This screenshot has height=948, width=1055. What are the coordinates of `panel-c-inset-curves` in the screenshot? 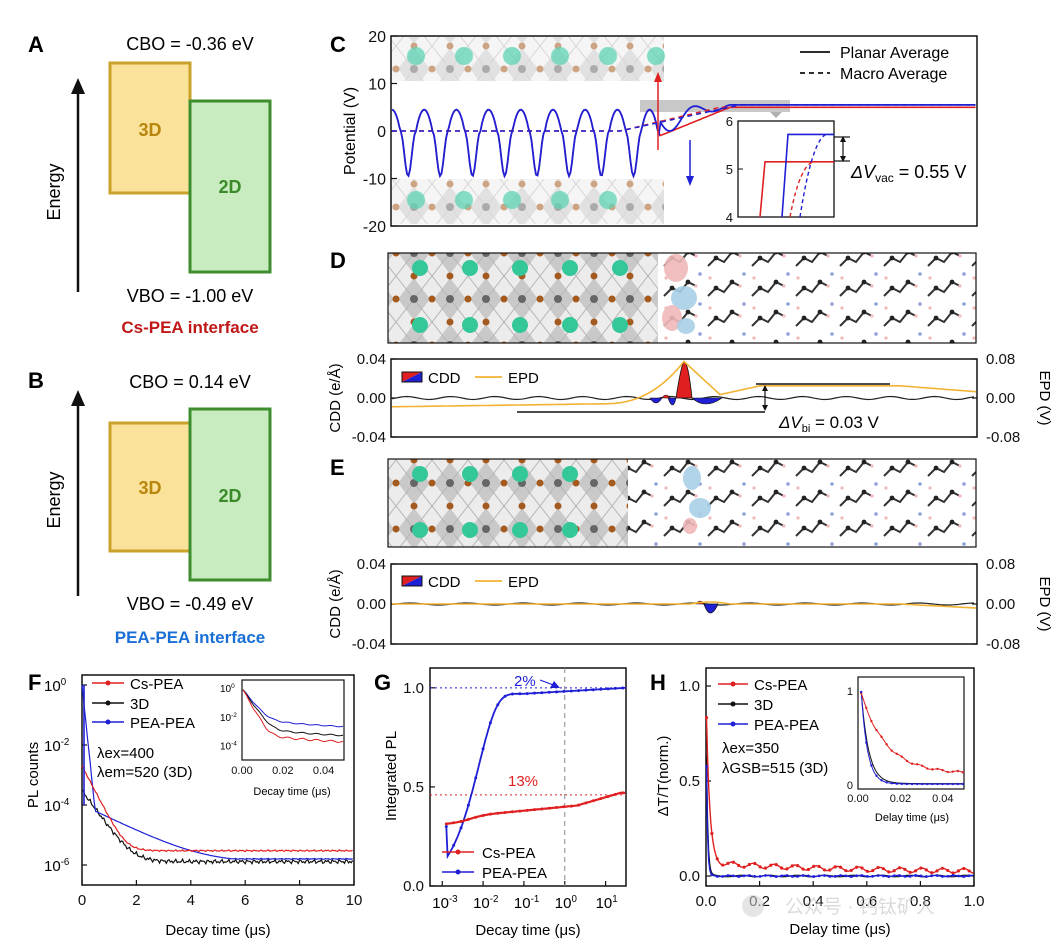 It's located at (796, 175).